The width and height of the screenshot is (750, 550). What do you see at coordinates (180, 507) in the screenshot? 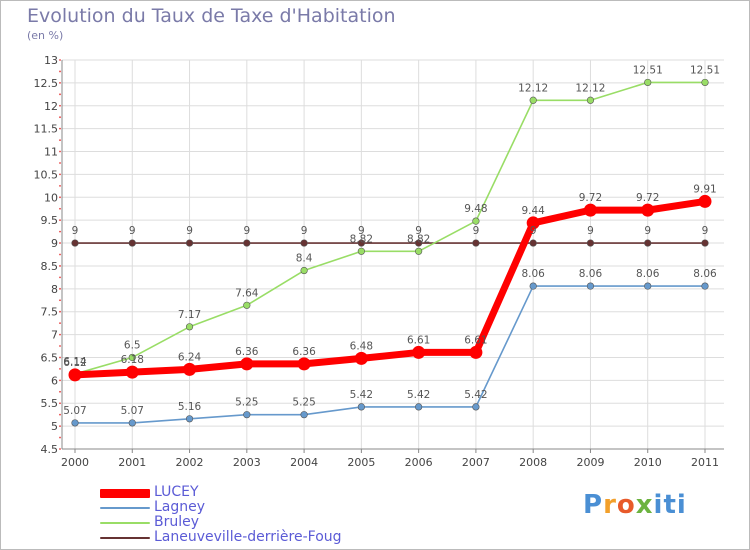
I see `legend-label: Lagney` at bounding box center [180, 507].